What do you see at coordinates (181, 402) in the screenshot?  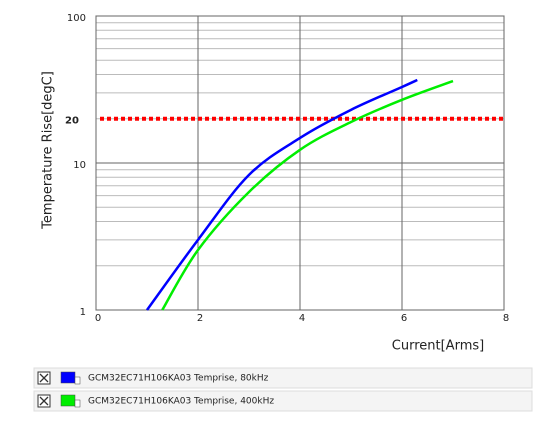 I see `legend-label: GCM32EC71H106KA03 Temprise, 400kHz` at bounding box center [181, 402].